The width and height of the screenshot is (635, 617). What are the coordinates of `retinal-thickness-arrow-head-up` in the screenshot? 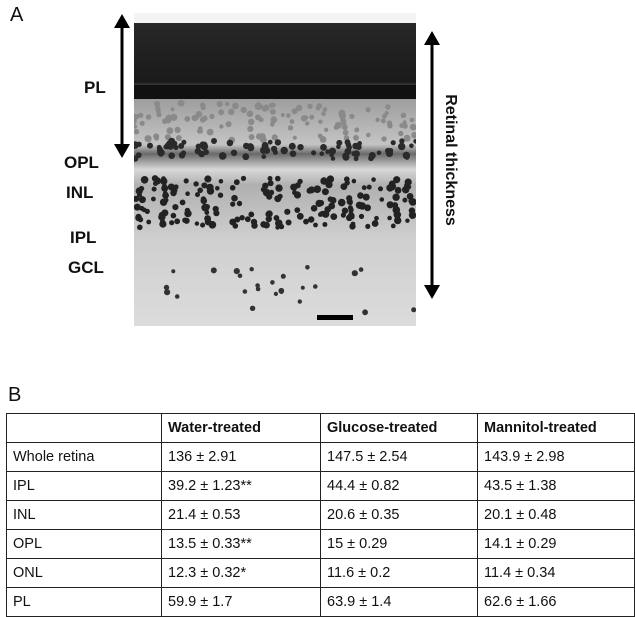 It's located at (432, 38).